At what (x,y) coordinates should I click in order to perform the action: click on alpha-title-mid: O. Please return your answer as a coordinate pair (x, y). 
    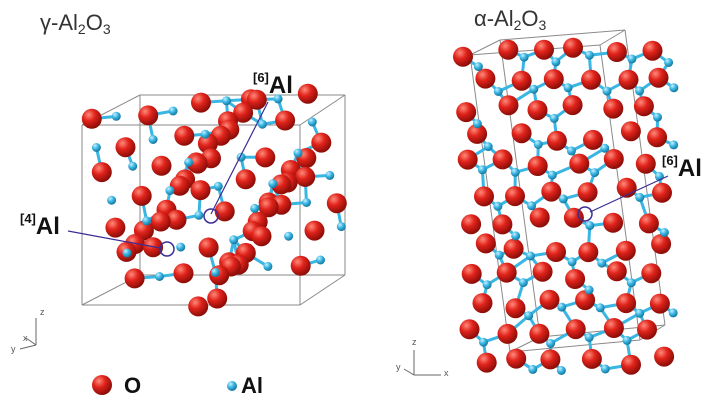
    Looking at the image, I should click on (529, 18).